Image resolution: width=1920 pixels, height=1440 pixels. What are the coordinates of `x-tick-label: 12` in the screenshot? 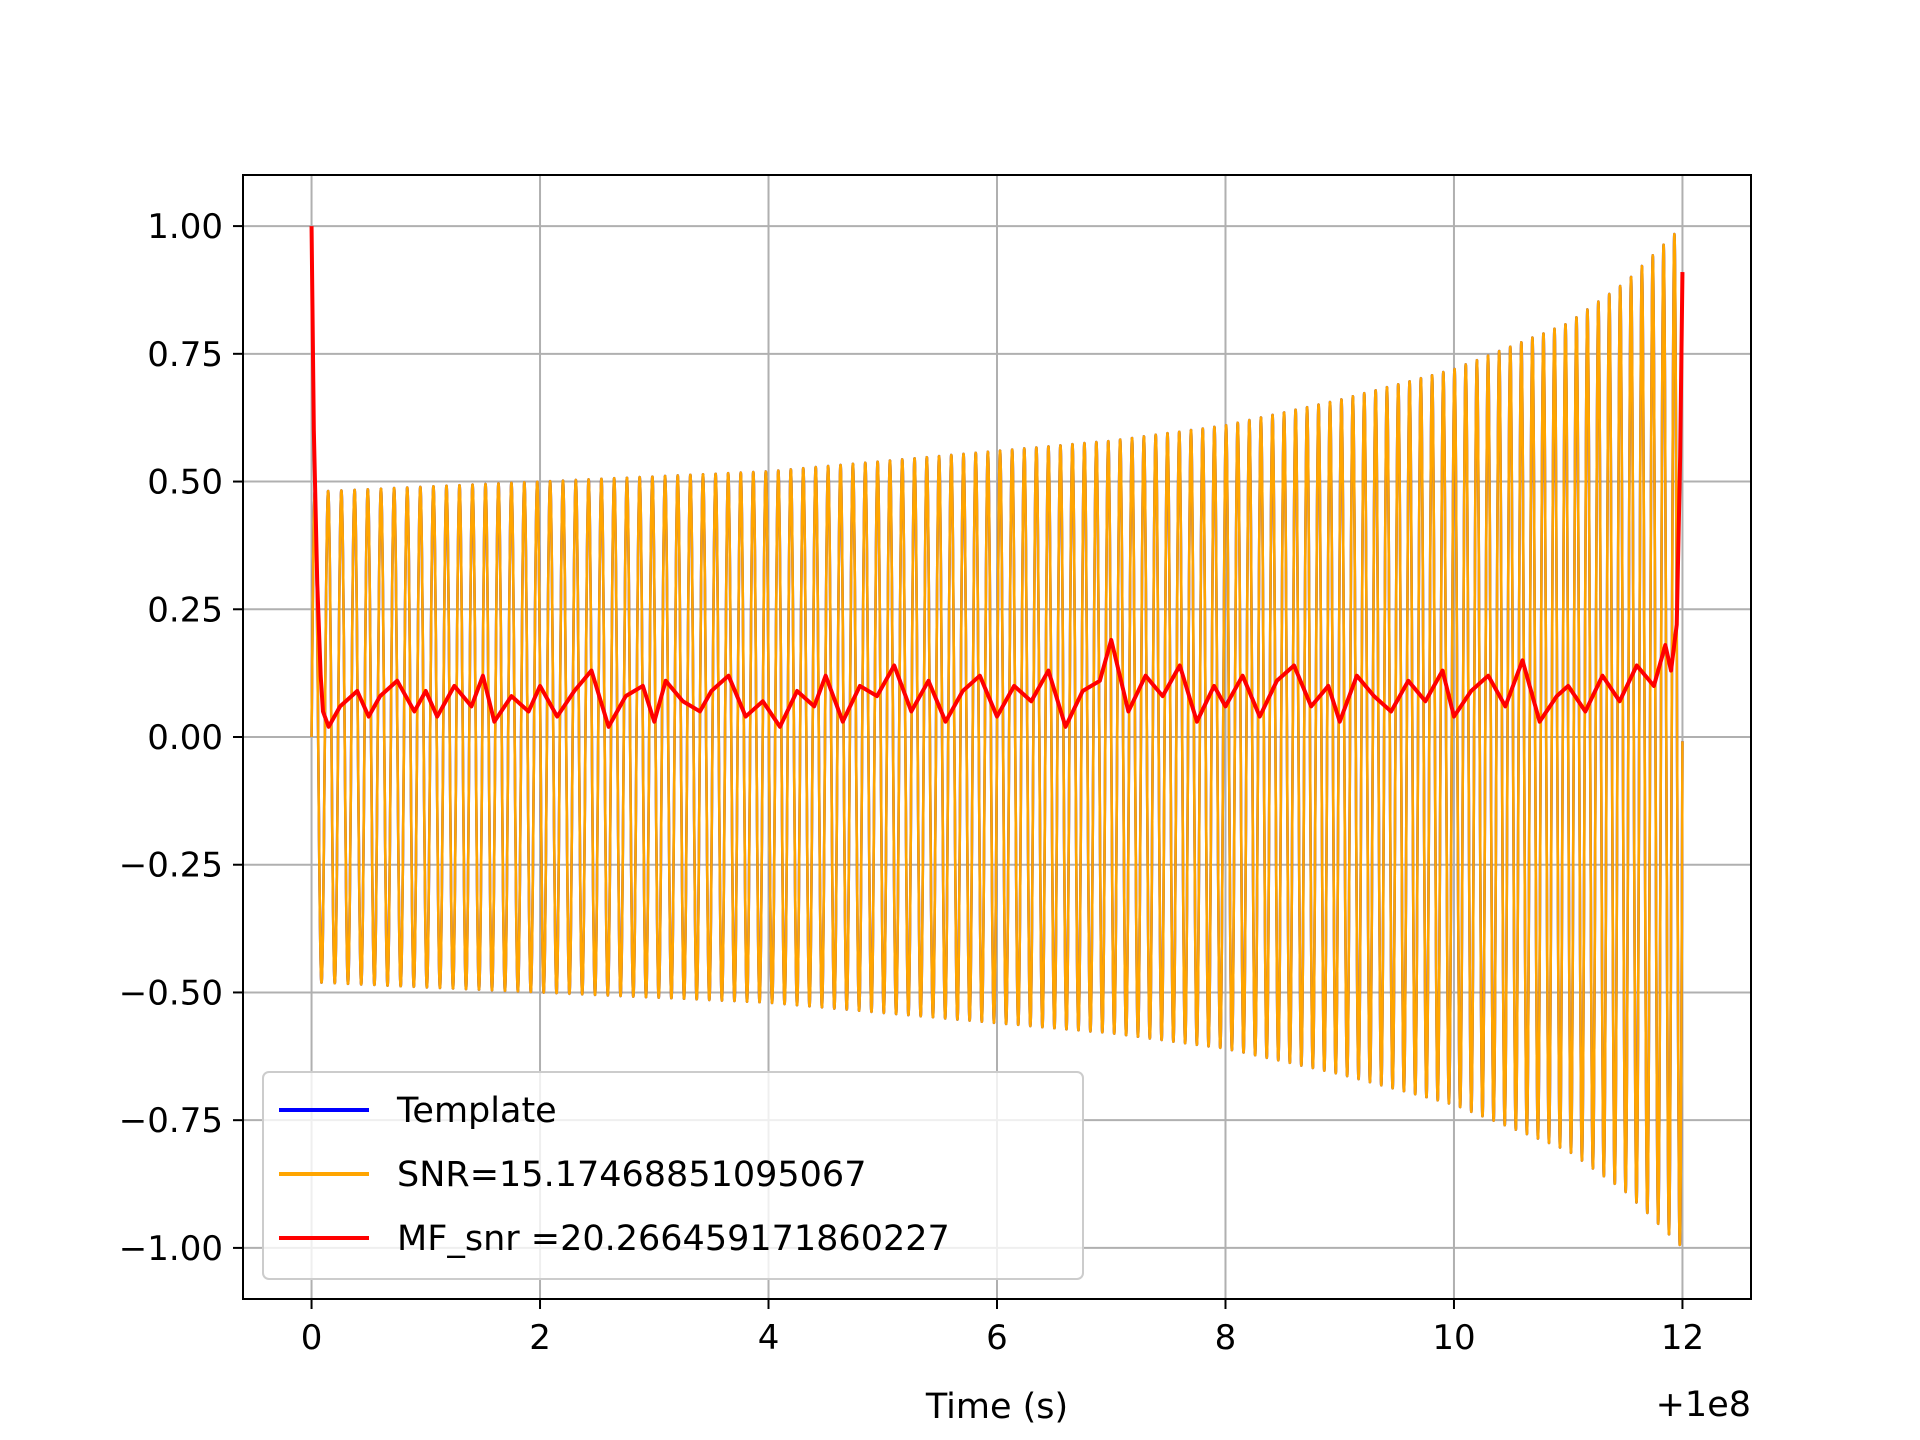 It's located at (1682, 1338).